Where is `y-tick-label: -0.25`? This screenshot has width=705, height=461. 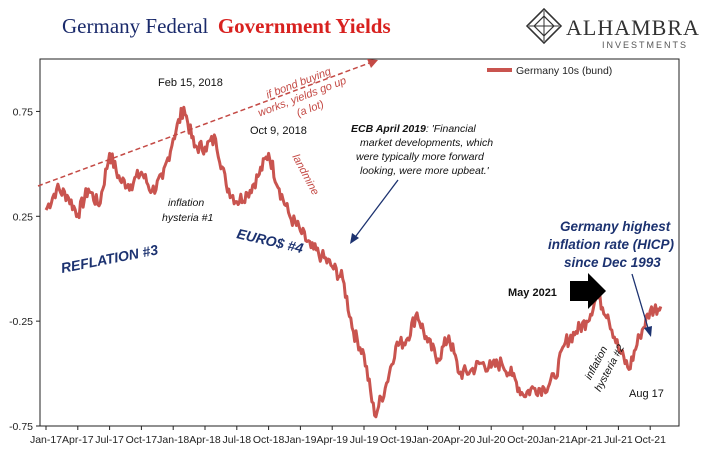
y-tick-label: -0.25 is located at coordinates (21, 322).